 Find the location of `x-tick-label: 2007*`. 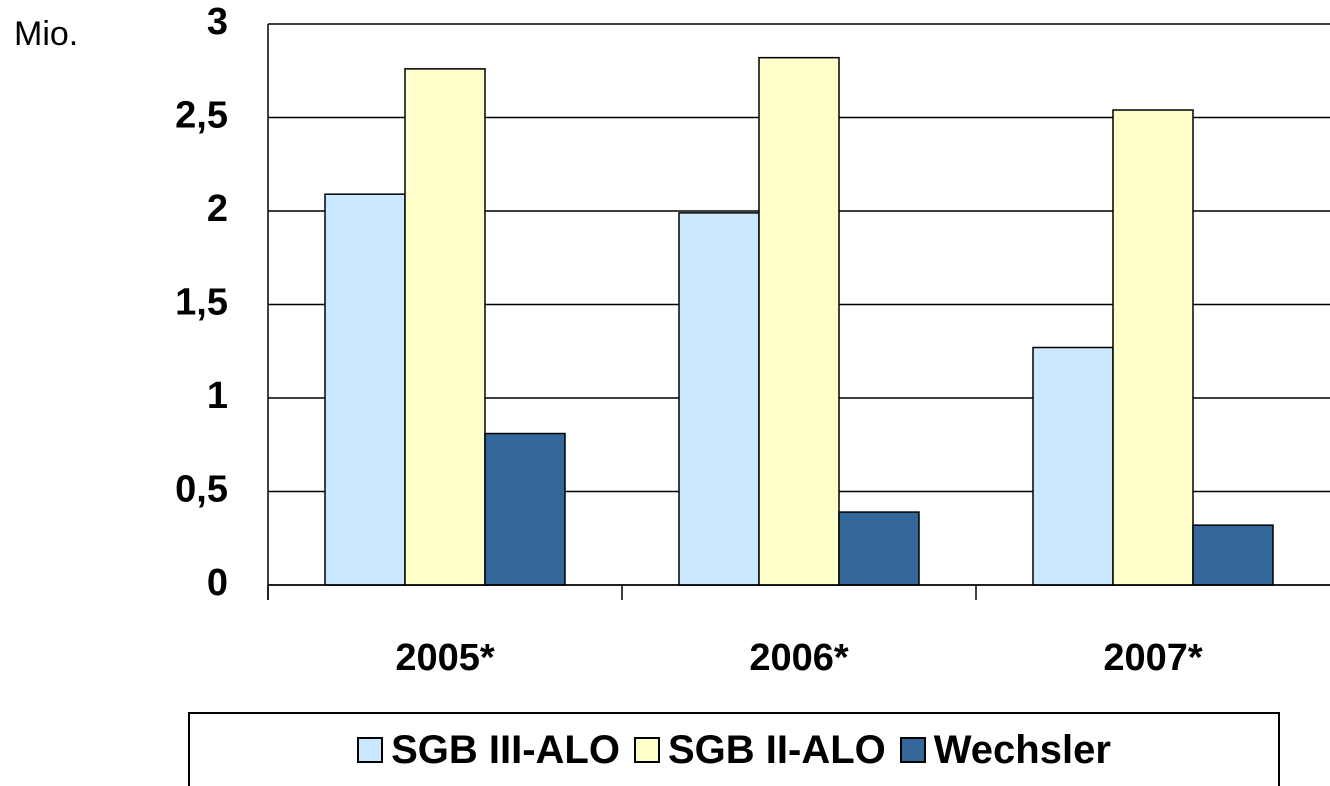

x-tick-label: 2007* is located at coordinates (1153, 658).